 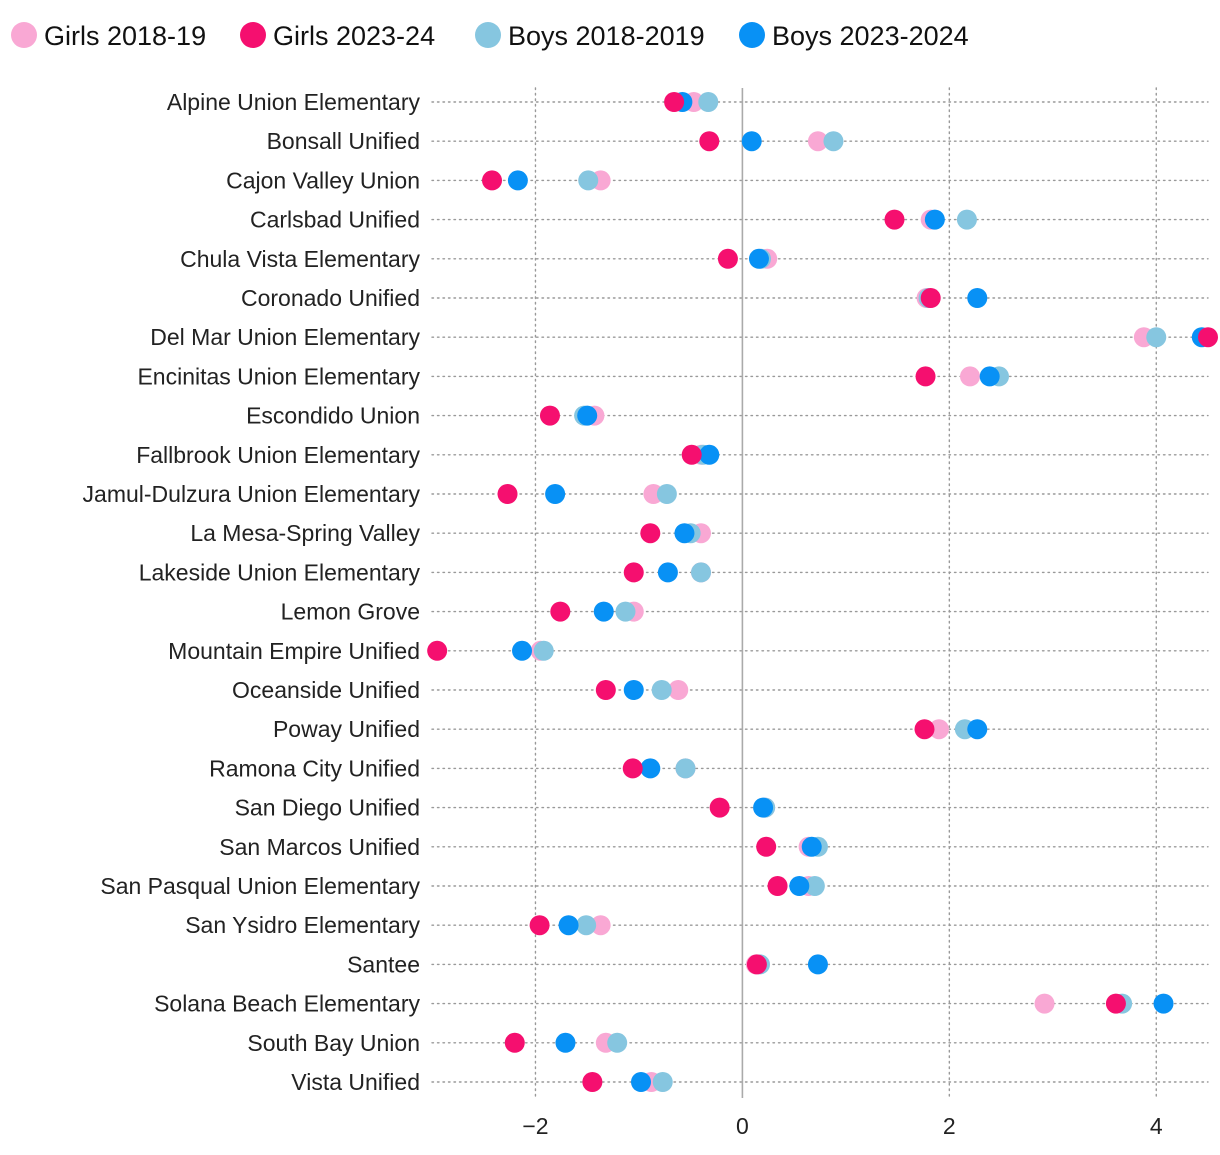 What do you see at coordinates (989, 376) in the screenshot?
I see `dot-boys-2023-encinitas-union-elementary` at bounding box center [989, 376].